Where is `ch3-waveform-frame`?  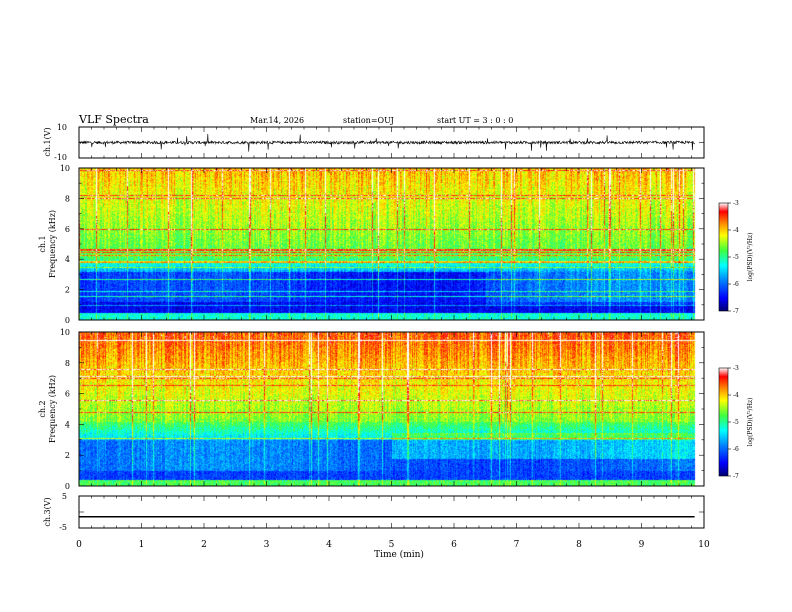
ch3-waveform-frame is located at coordinates (391, 512).